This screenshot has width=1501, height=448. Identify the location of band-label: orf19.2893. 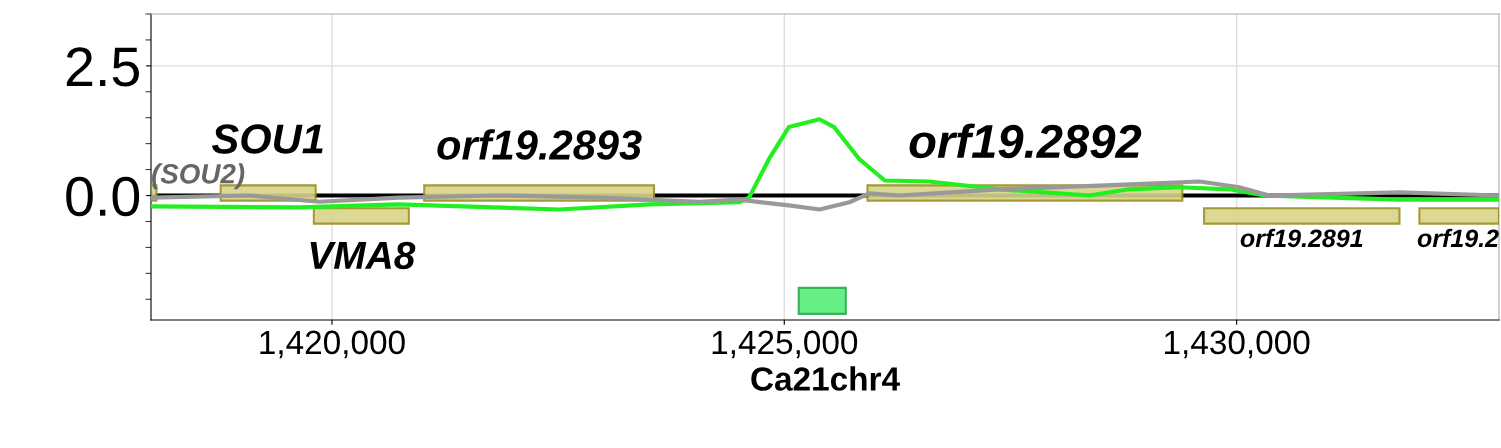
(539, 144).